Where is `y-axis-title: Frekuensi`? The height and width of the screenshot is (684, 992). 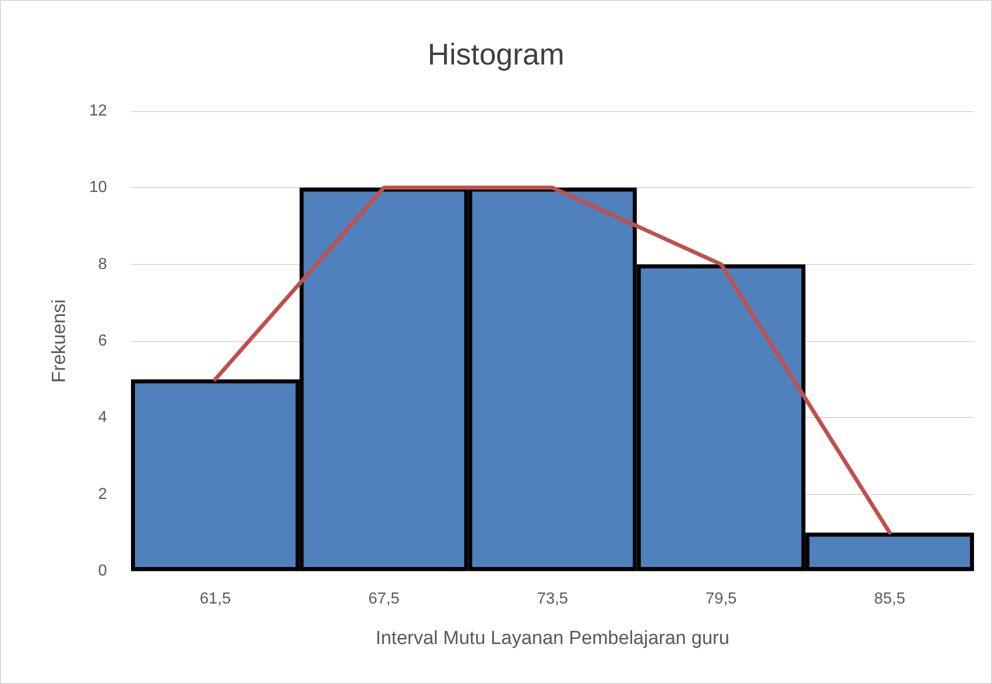 y-axis-title: Frekuensi is located at coordinates (59, 341).